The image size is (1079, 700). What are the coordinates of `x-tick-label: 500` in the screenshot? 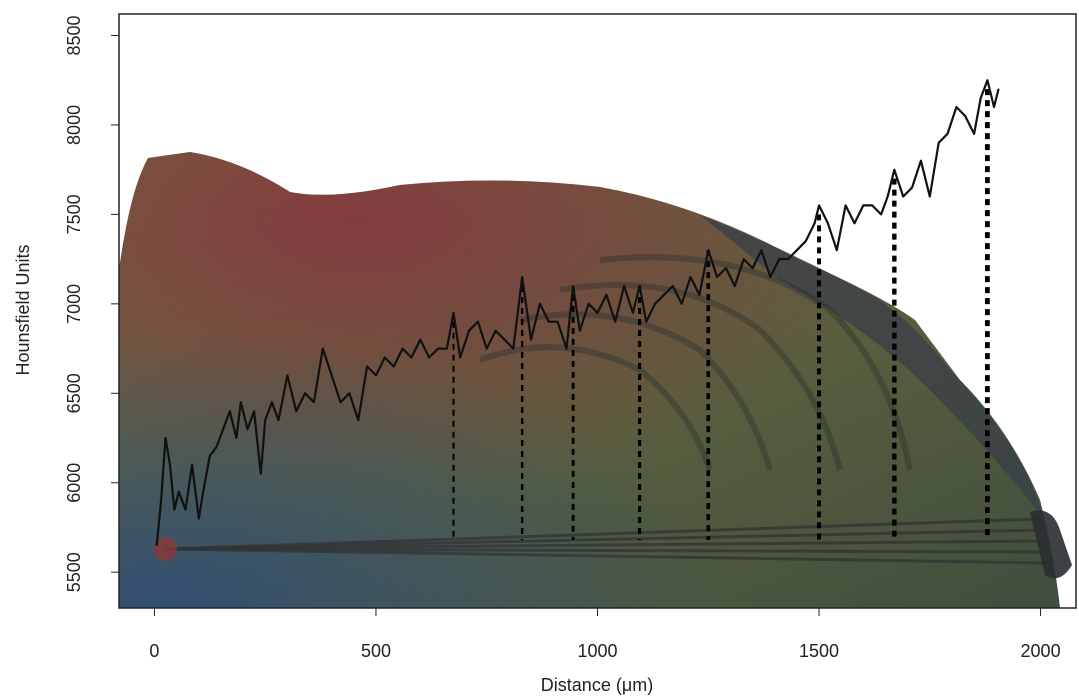 It's located at (376, 651).